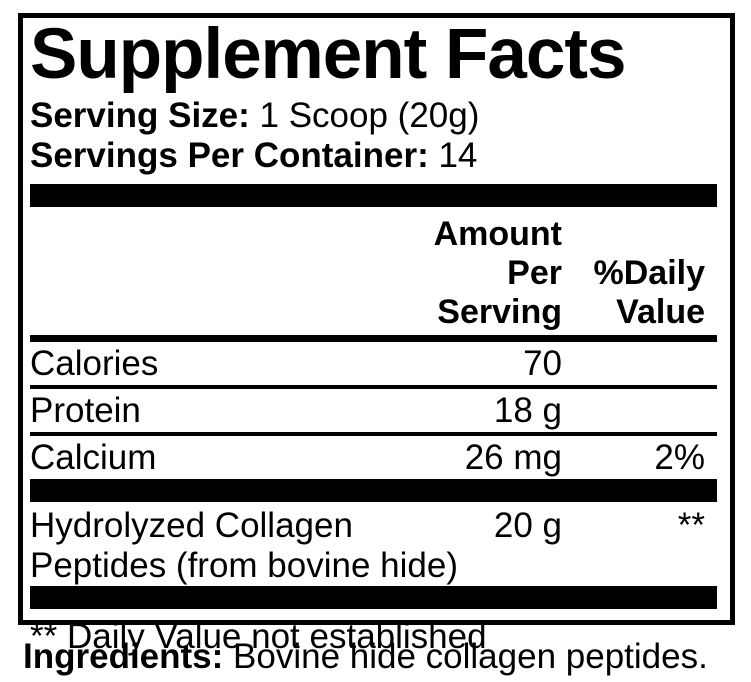  Describe the element at coordinates (93, 458) in the screenshot. I see `nutrient-name: Calcium` at that location.